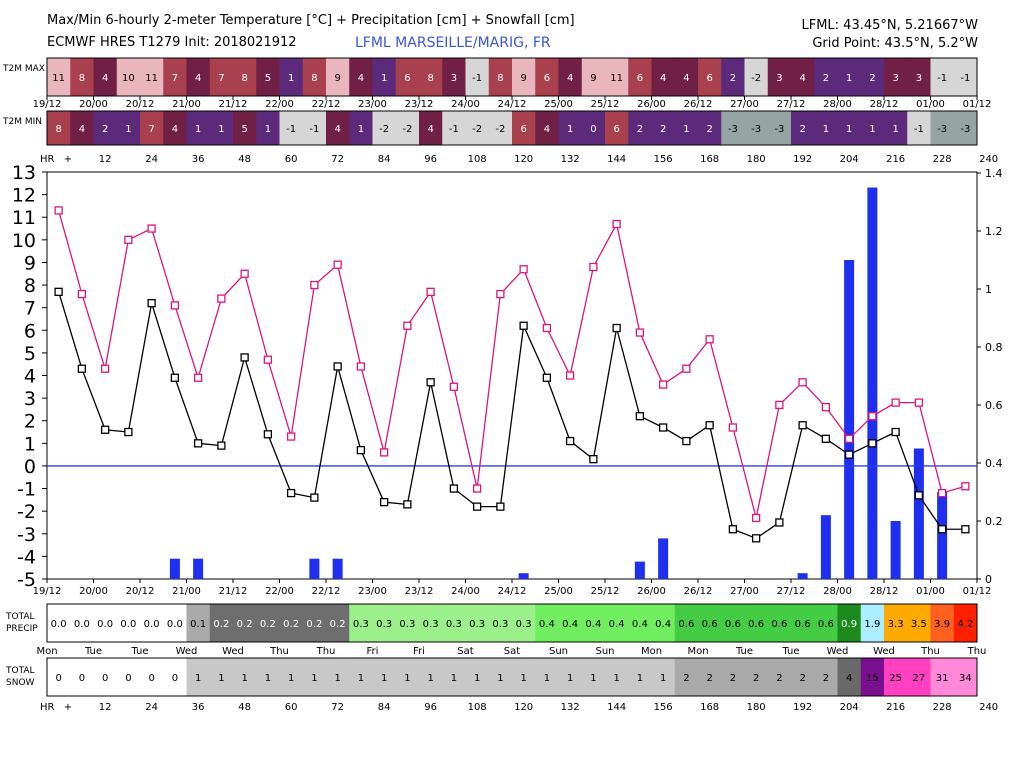 This screenshot has height=768, width=1024. I want to click on hr-value: 60, so click(291, 159).